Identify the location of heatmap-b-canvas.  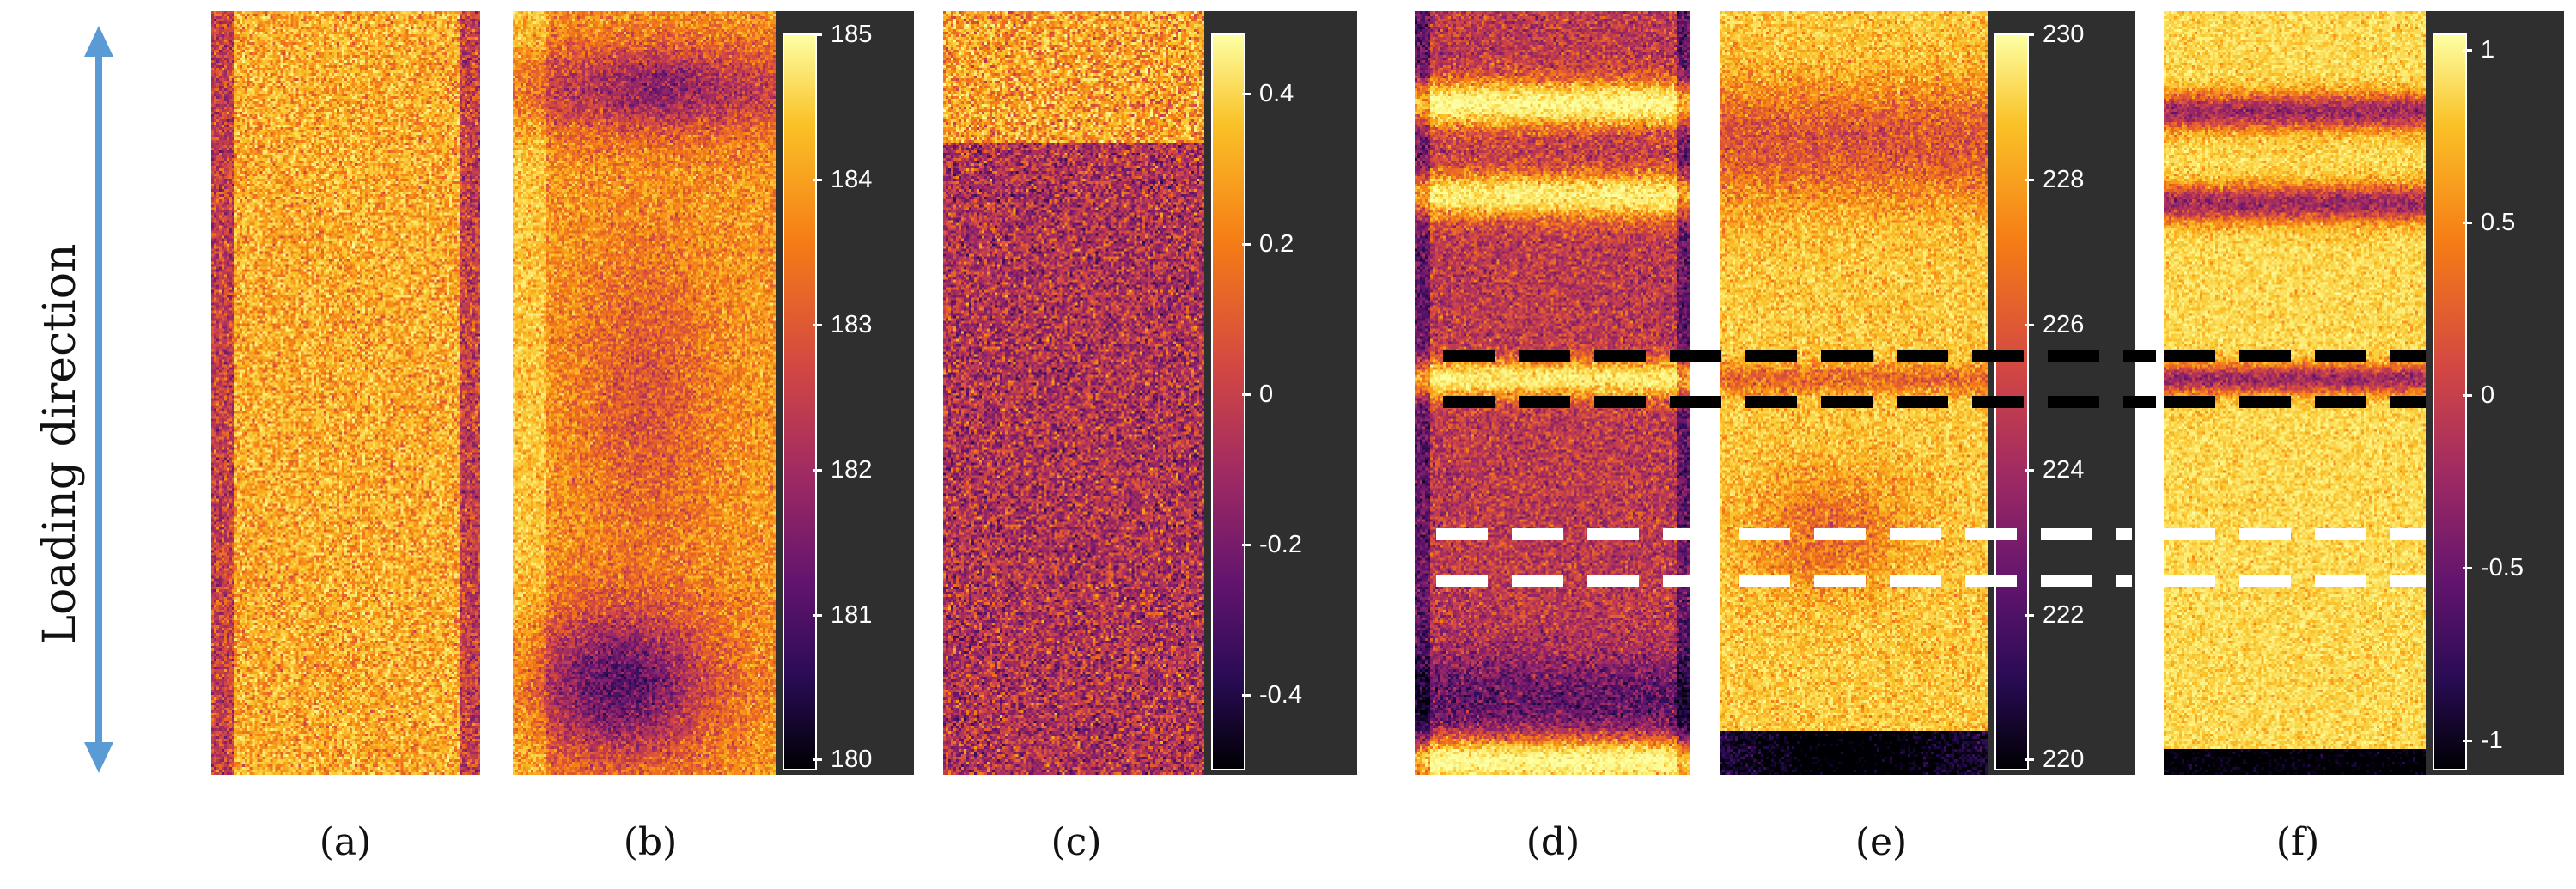
(644, 393).